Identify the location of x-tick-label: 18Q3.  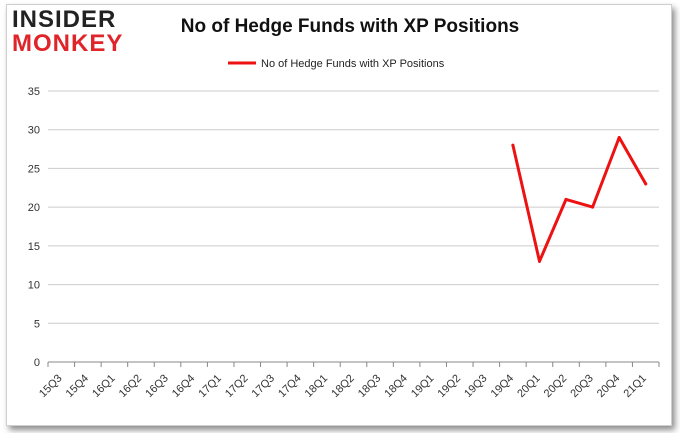
(370, 386).